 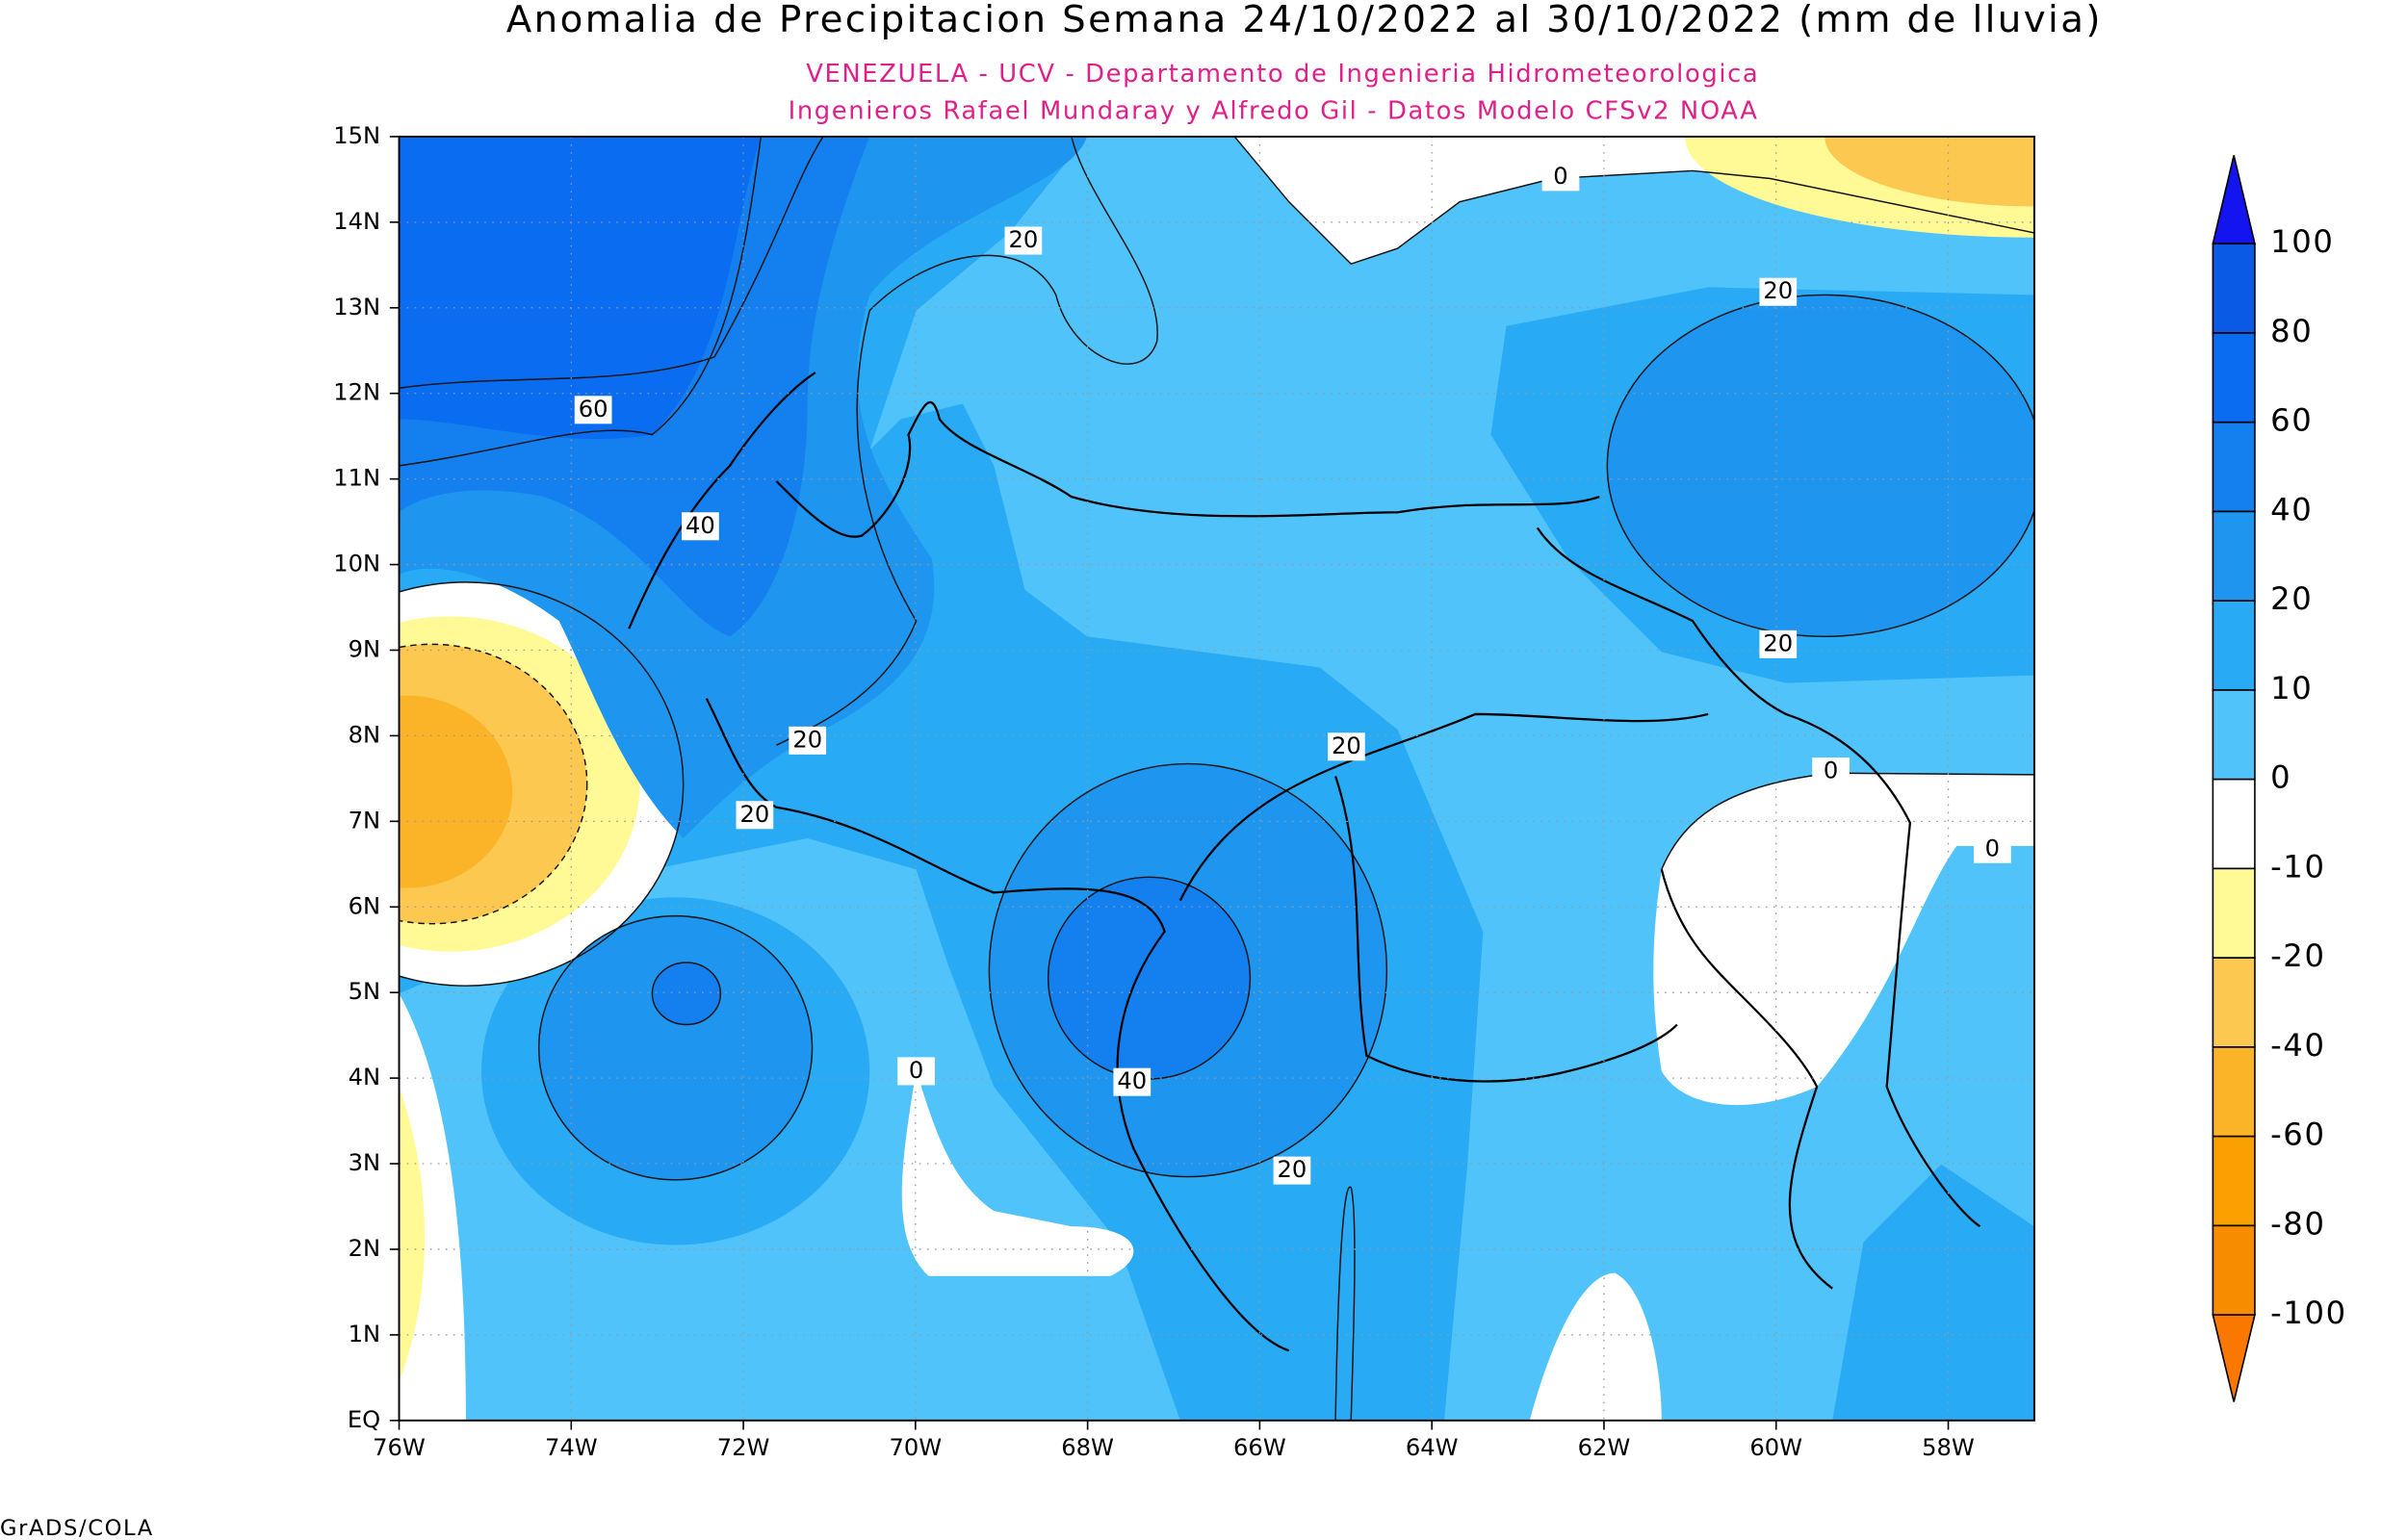 I want to click on lat-label: 7N, so click(x=364, y=820).